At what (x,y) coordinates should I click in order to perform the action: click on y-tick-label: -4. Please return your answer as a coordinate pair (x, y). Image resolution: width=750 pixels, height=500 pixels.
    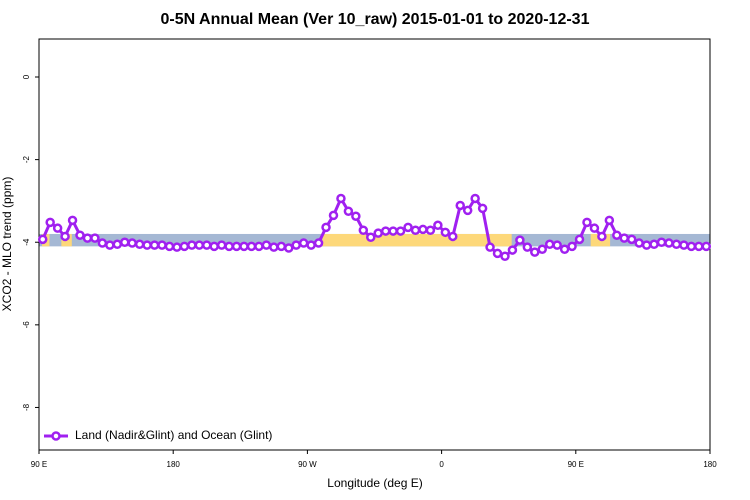
    Looking at the image, I should click on (26, 242).